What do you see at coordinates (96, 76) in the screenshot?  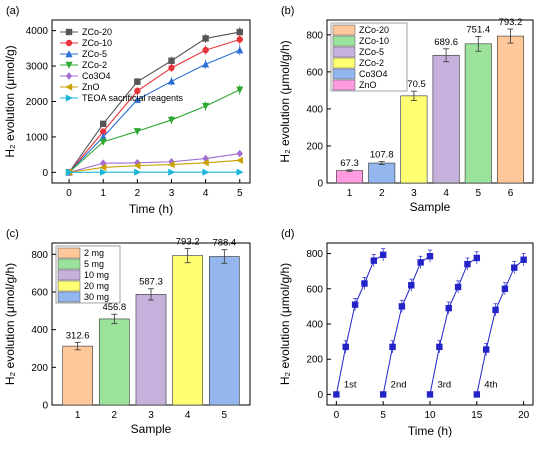 I see `legend-label: Co3O4` at bounding box center [96, 76].